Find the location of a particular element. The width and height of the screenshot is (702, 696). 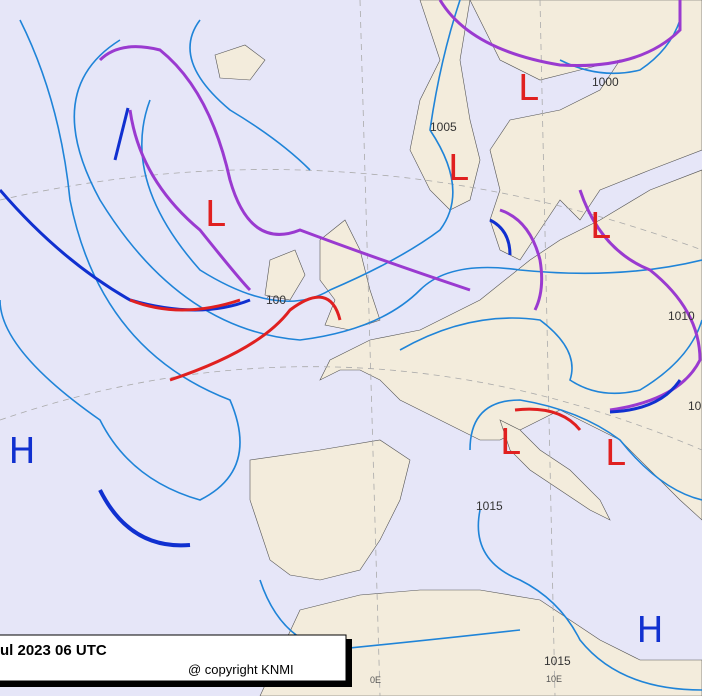

caption-box: ul 2023 06 UTC @ copyright KNMI is located at coordinates (176, 660).